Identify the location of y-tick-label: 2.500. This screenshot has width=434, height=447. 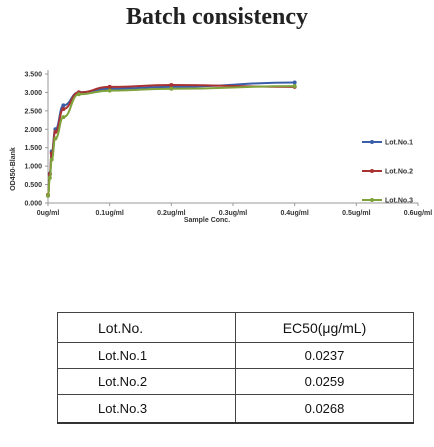
(33, 111).